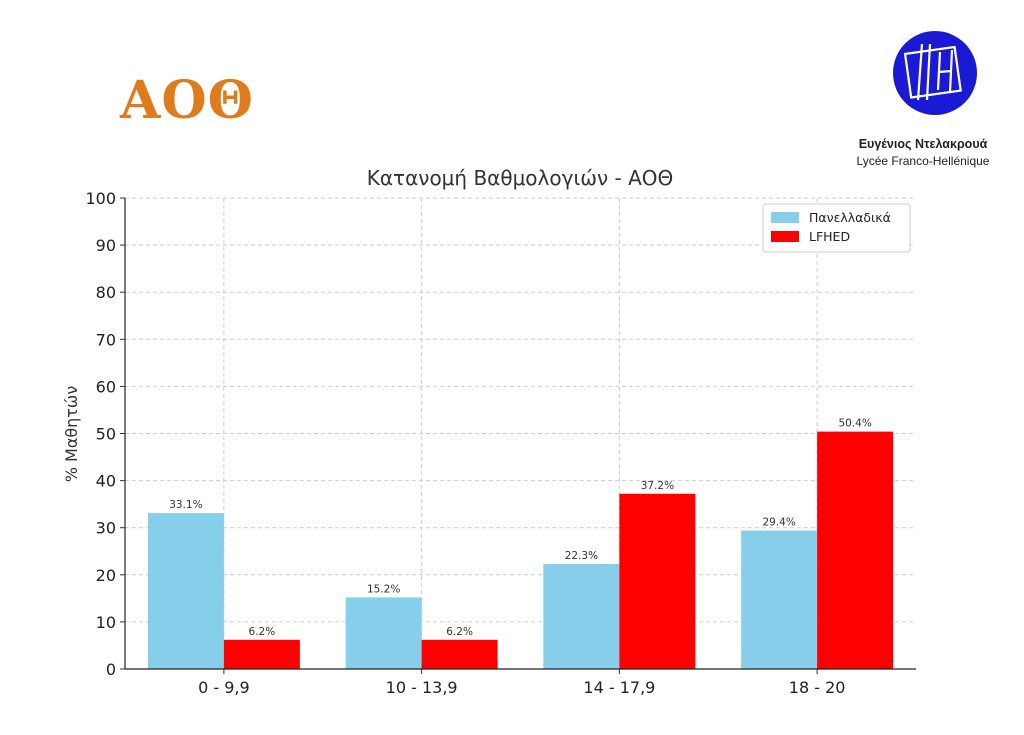  Describe the element at coordinates (185, 505) in the screenshot. I see `bar-value-label: 33.1%` at that location.